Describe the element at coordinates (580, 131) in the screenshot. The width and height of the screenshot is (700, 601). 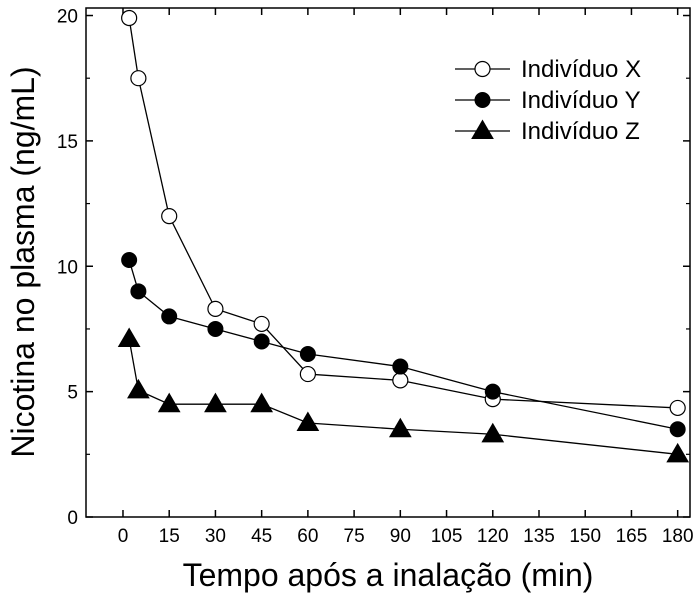
I see `legend-label: Indivíduo Z` at that location.